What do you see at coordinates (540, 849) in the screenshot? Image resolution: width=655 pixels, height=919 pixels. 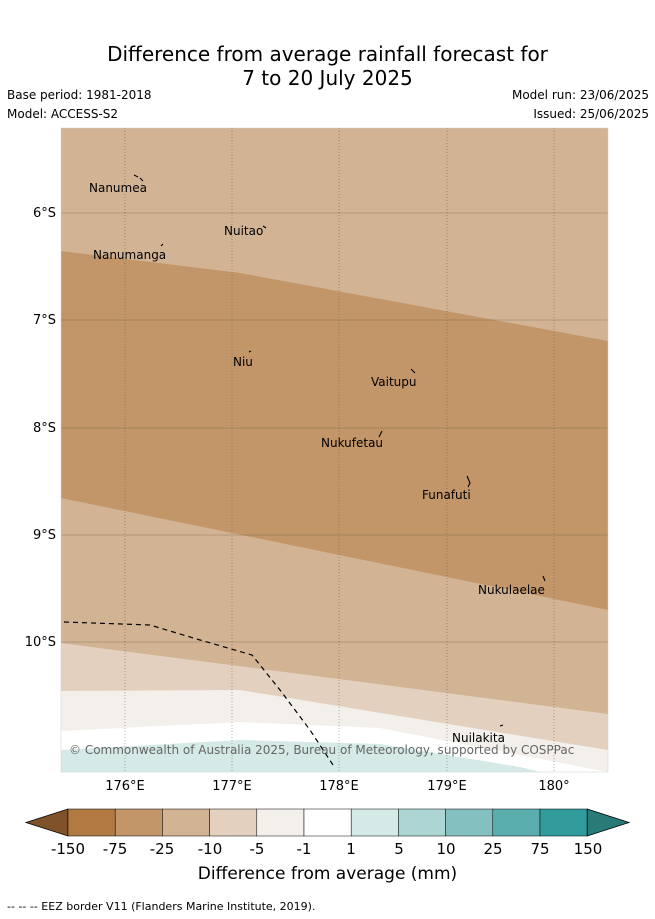 I see `colorbar-label: 75` at bounding box center [540, 849].